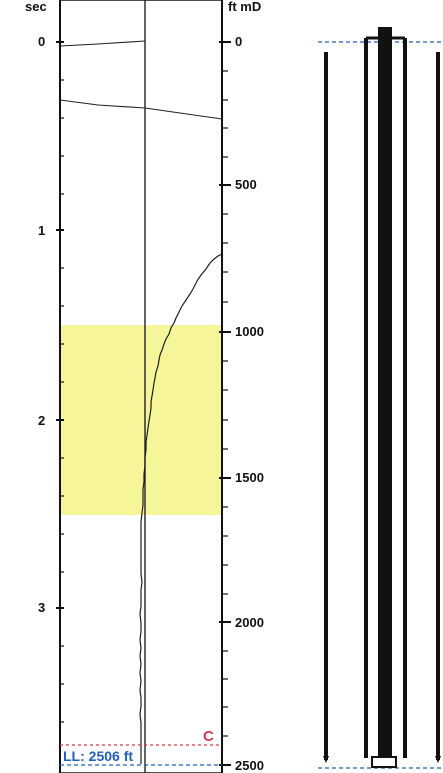  I want to click on time-tick-label-0: 0, so click(41, 41).